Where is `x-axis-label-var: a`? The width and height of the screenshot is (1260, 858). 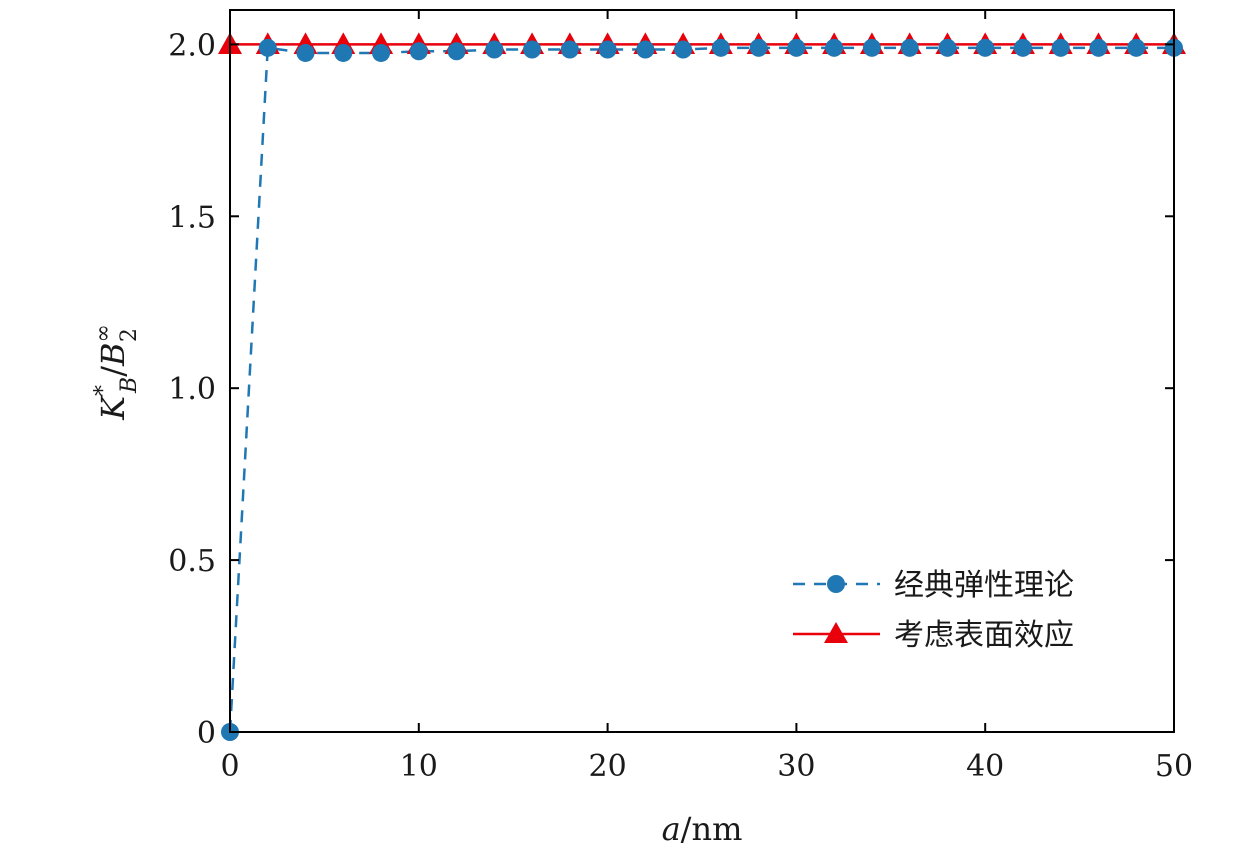
x-axis-label-var: a is located at coordinates (671, 829).